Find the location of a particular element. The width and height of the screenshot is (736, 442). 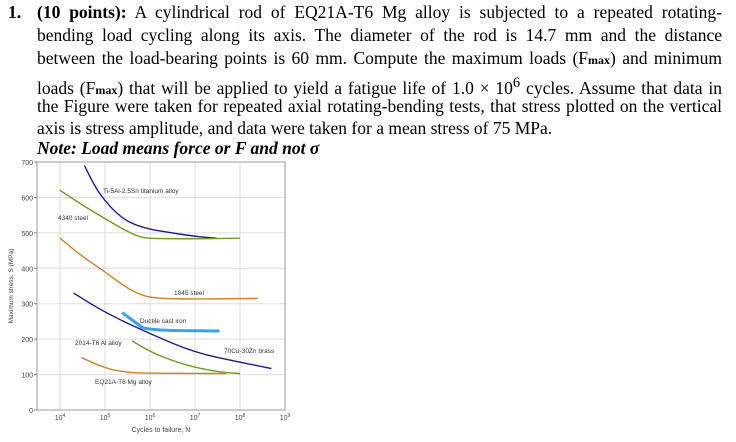

series-line-2014-t6-al-alloy is located at coordinates (172, 331).